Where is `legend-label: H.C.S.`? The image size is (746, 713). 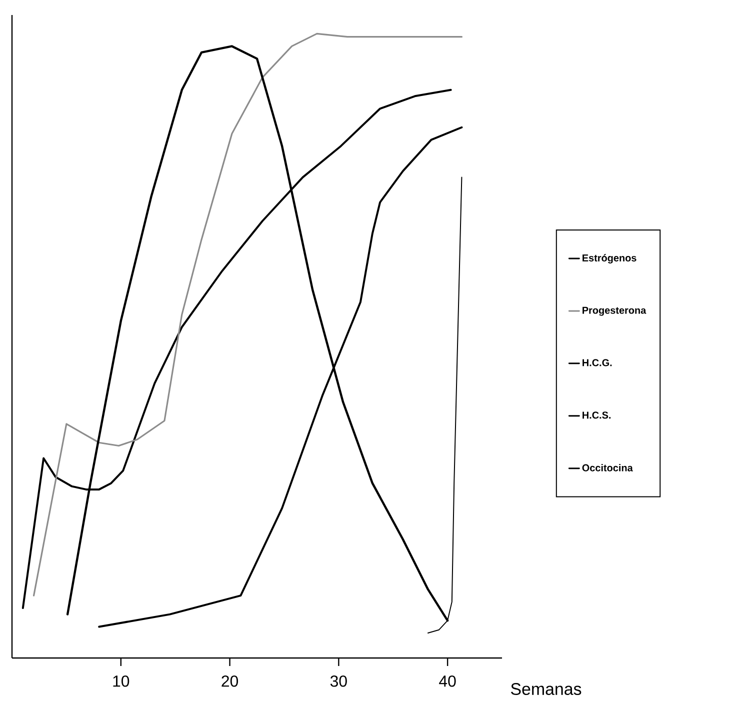 legend-label: H.C.S. is located at coordinates (596, 415).